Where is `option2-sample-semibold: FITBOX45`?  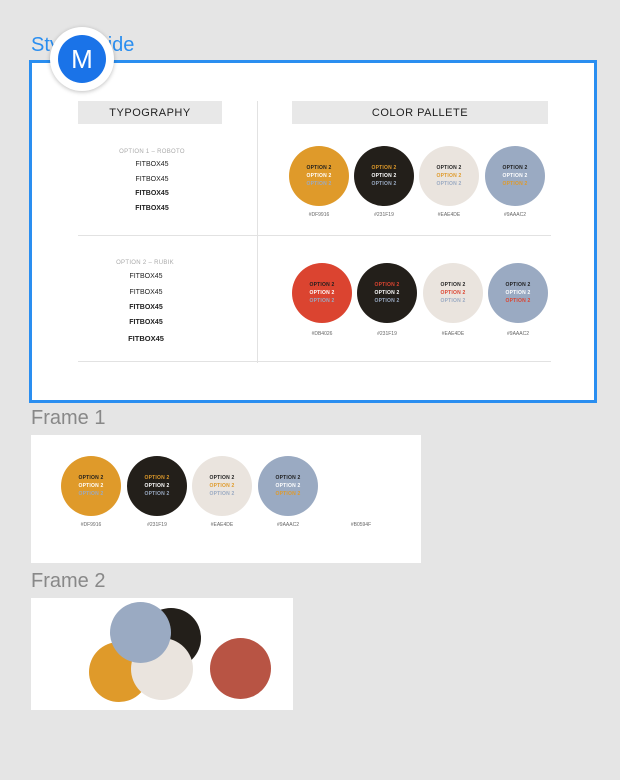 option2-sample-semibold: FITBOX45 is located at coordinates (146, 307).